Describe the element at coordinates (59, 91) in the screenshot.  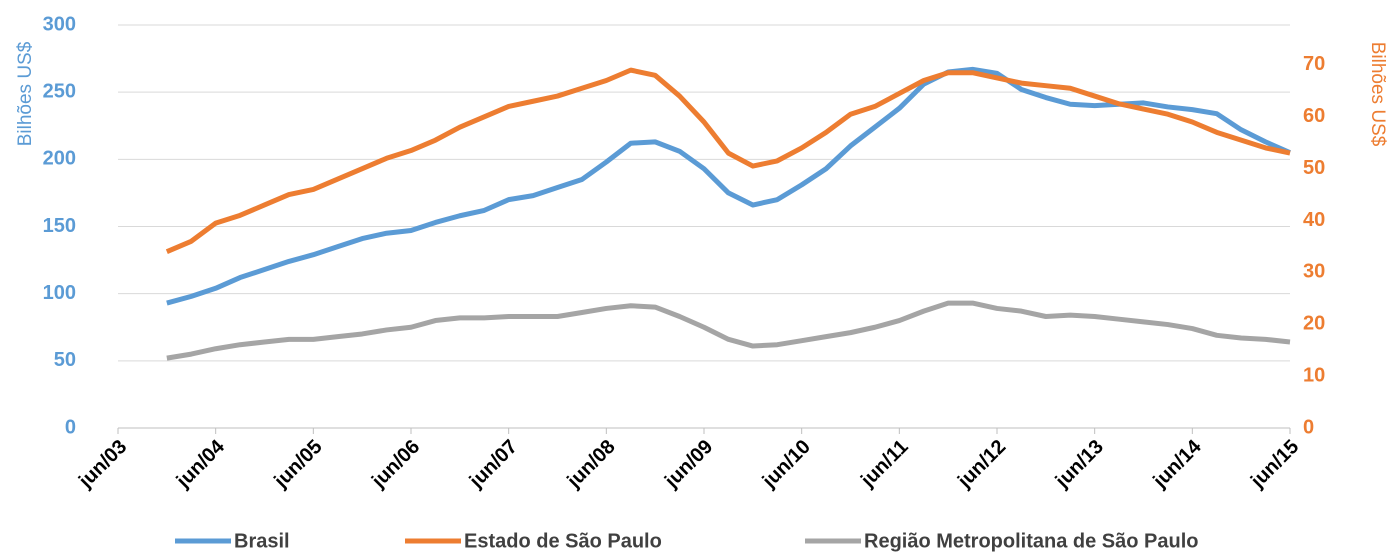
I see `y-tick-label: 250` at that location.